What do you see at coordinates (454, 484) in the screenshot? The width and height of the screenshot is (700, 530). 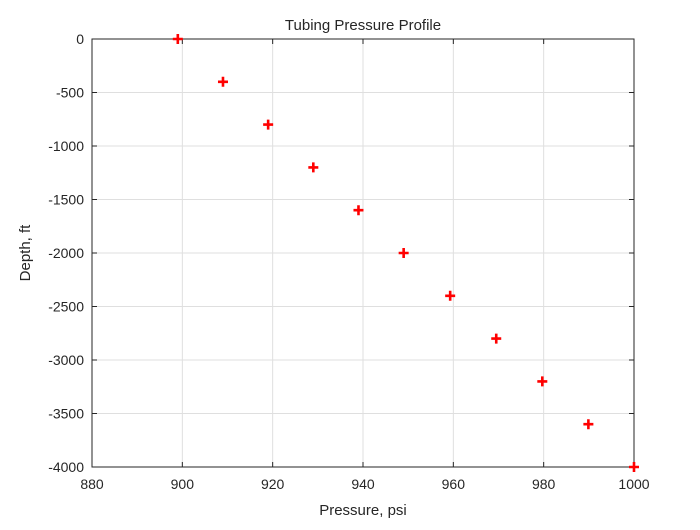 I see `x-tick-label: 960` at bounding box center [454, 484].